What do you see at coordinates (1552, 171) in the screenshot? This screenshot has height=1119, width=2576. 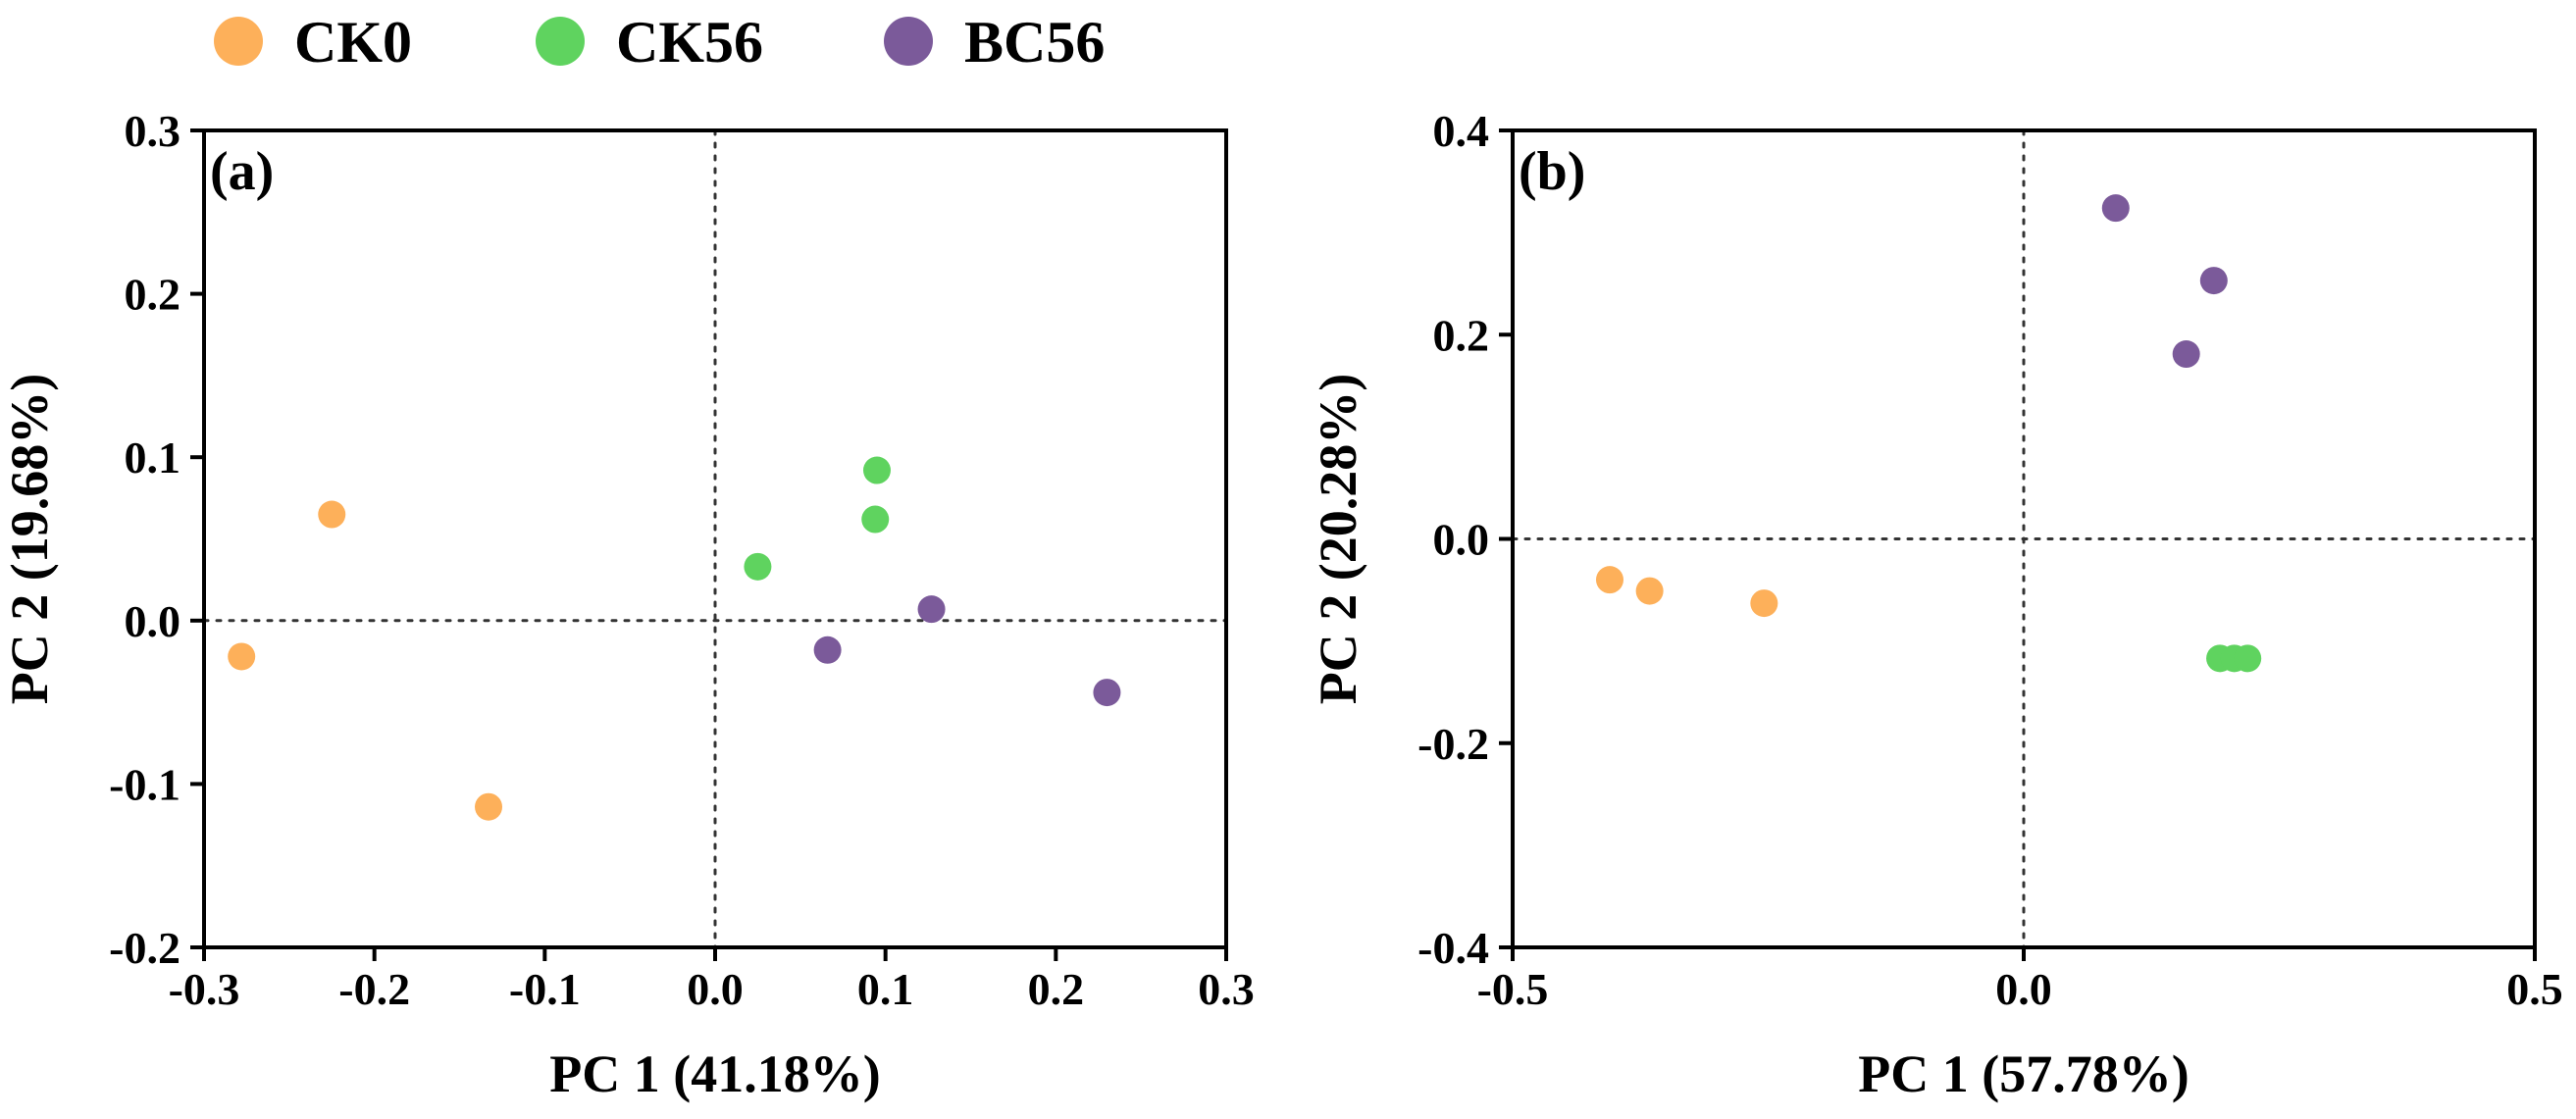 I see `panel-label: (b)` at bounding box center [1552, 171].